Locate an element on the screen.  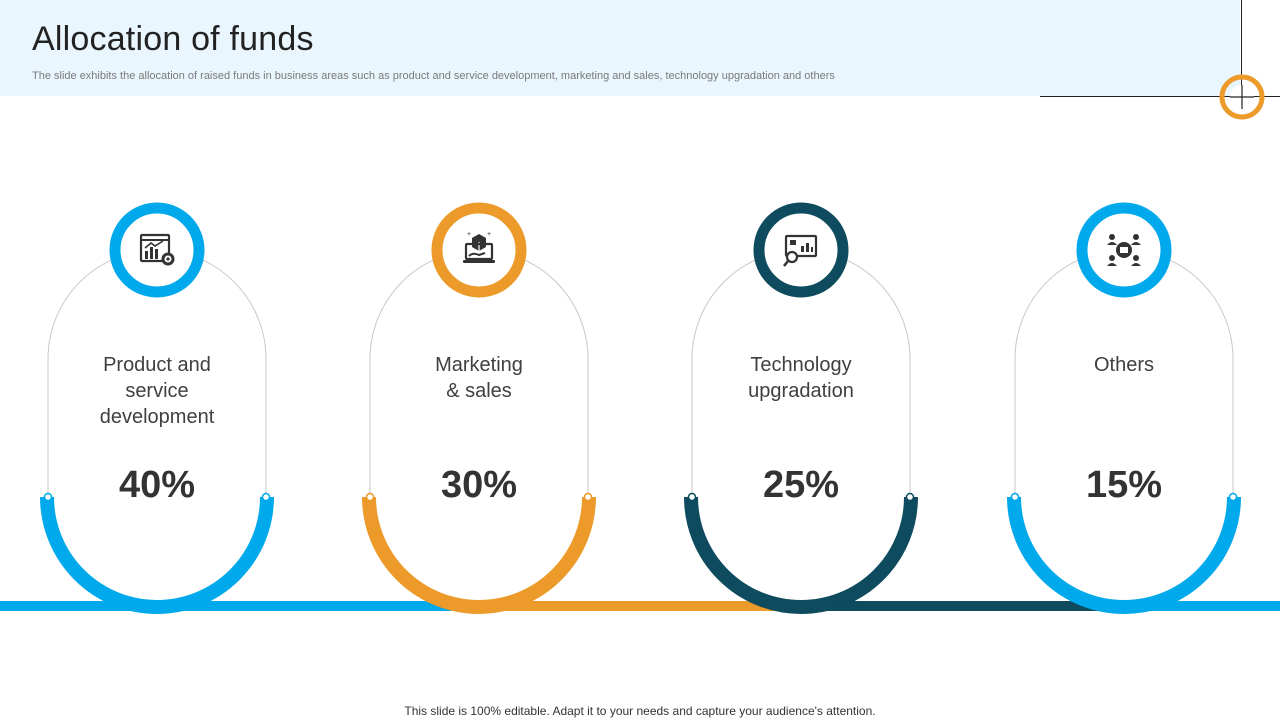
card-label: Marketing & sales is located at coordinates (479, 378).